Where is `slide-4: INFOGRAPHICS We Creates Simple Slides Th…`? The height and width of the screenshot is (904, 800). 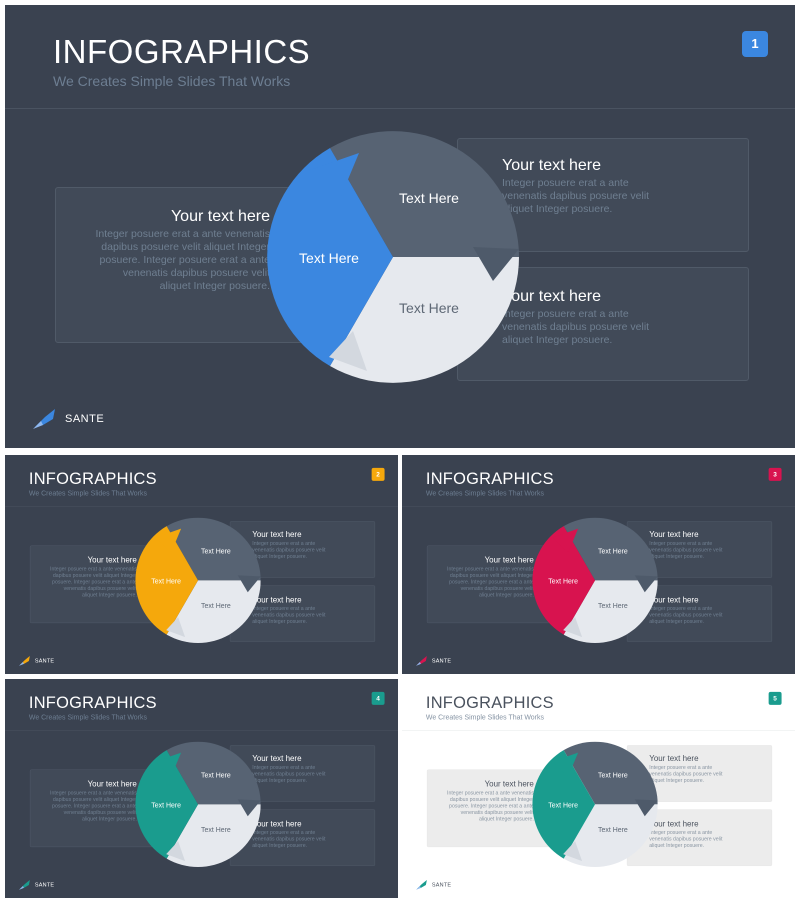
slide-4: INFOGRAPHICS We Creates Simple Slides Th… is located at coordinates (201, 788).